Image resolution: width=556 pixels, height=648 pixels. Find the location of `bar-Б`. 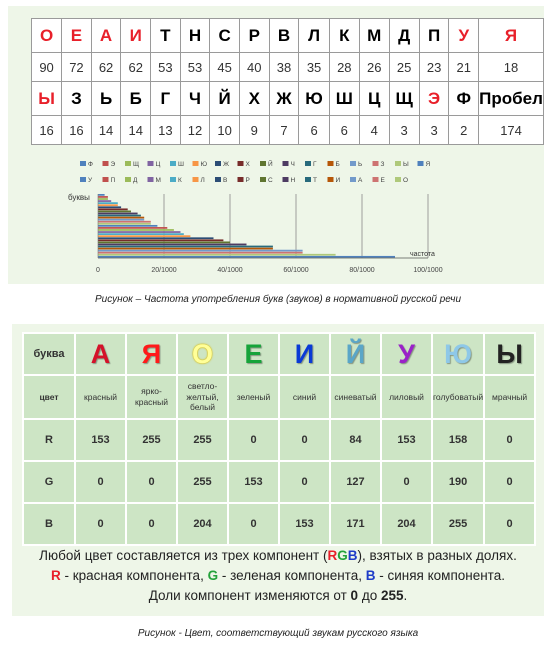

bar-Б is located at coordinates (121, 217).